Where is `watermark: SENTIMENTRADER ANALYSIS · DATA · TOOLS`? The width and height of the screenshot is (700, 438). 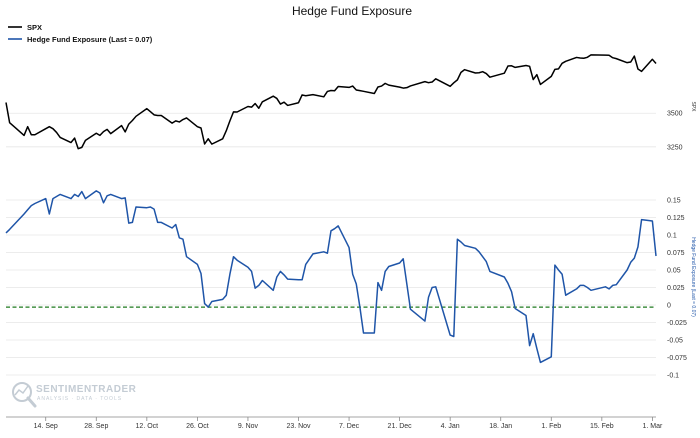
watermark: SENTIMENTRADER ANALYSIS · DATA · TOOLS is located at coordinates (74, 395).